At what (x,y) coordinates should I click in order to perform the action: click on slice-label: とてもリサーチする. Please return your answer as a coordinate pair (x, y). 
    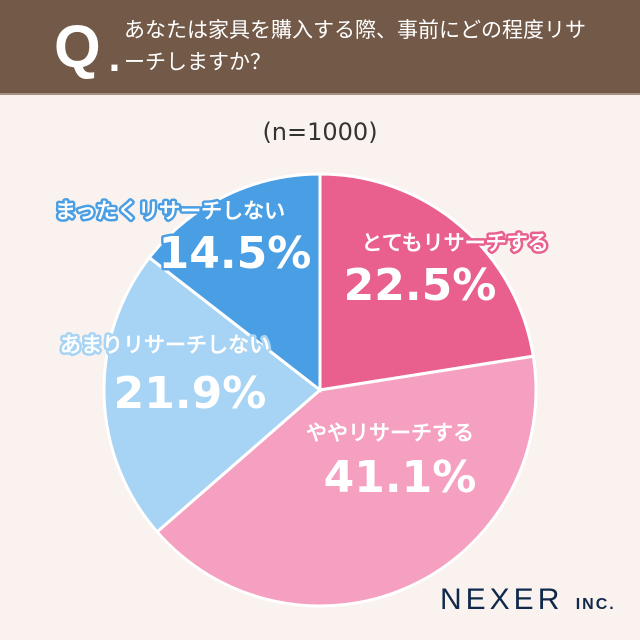
    Looking at the image, I should click on (454, 243).